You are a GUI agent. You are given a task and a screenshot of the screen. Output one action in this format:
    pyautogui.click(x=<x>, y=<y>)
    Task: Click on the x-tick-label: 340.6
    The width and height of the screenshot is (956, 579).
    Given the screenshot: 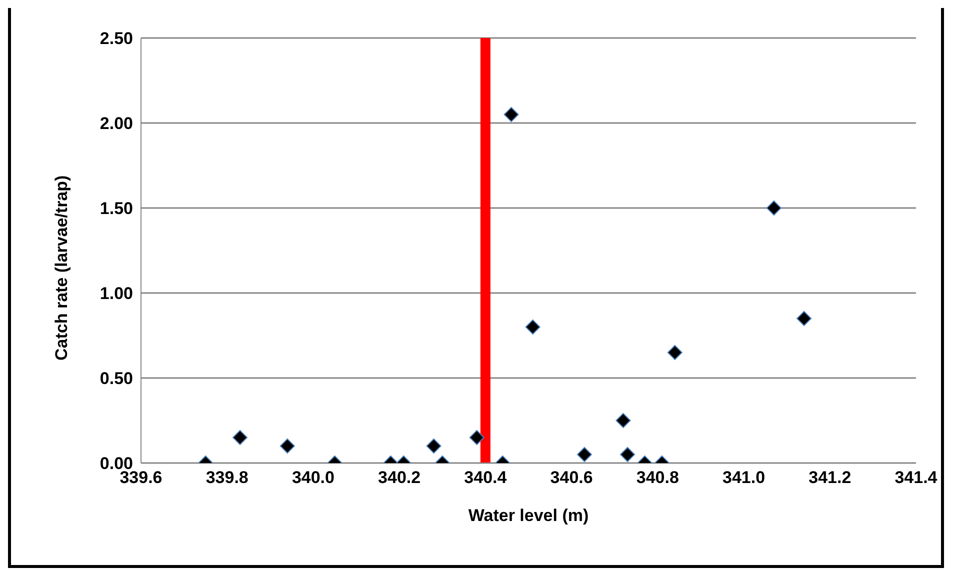 What is the action you would take?
    pyautogui.click(x=571, y=478)
    